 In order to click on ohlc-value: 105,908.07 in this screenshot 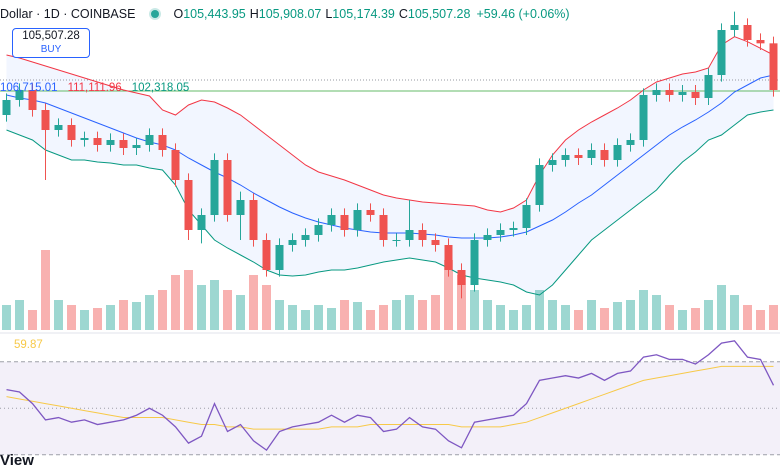, I will do `click(290, 14)`.